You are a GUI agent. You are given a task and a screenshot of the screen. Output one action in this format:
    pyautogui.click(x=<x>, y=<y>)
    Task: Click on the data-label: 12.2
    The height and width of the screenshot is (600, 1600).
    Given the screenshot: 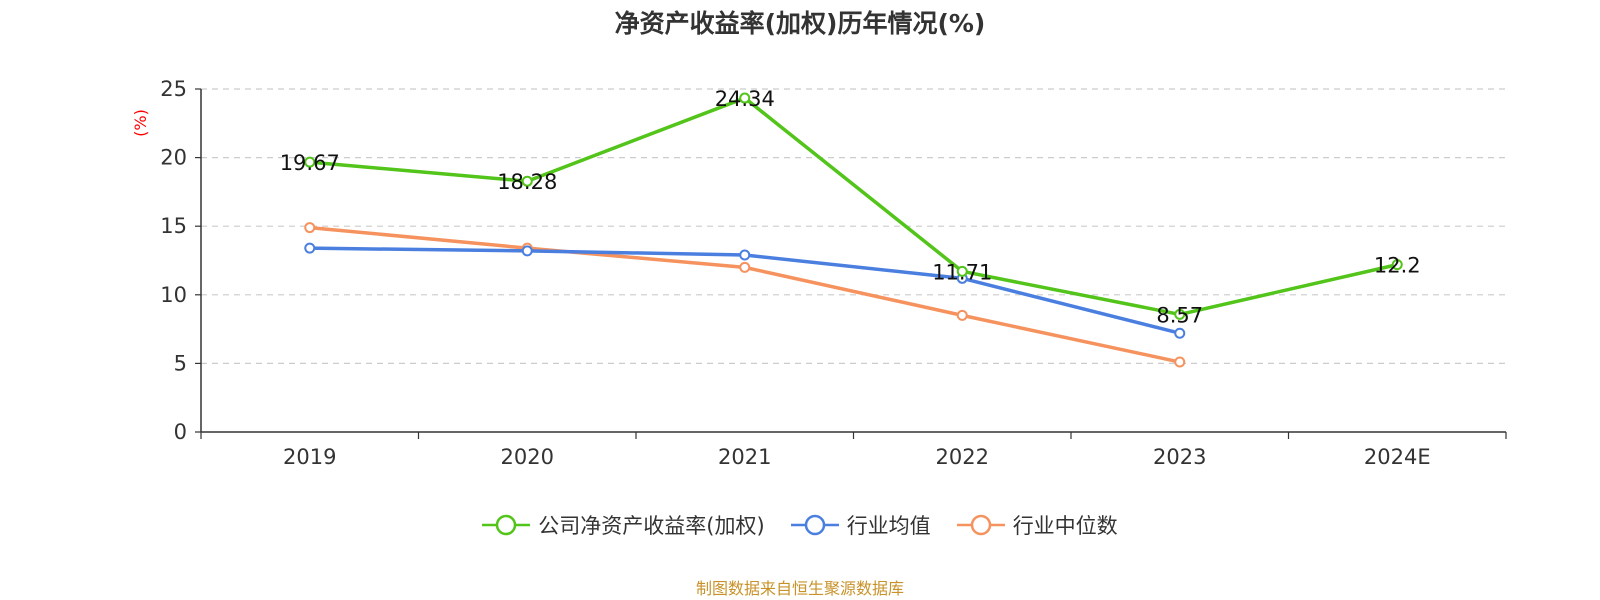 What is the action you would take?
    pyautogui.click(x=1397, y=266)
    